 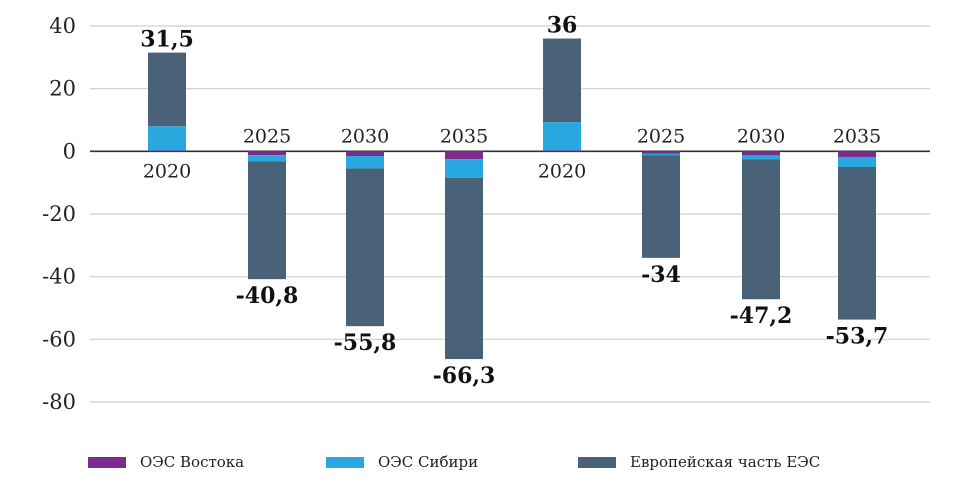 I want to click on legend-label-sibir: ОЭС Сибири, so click(x=428, y=462).